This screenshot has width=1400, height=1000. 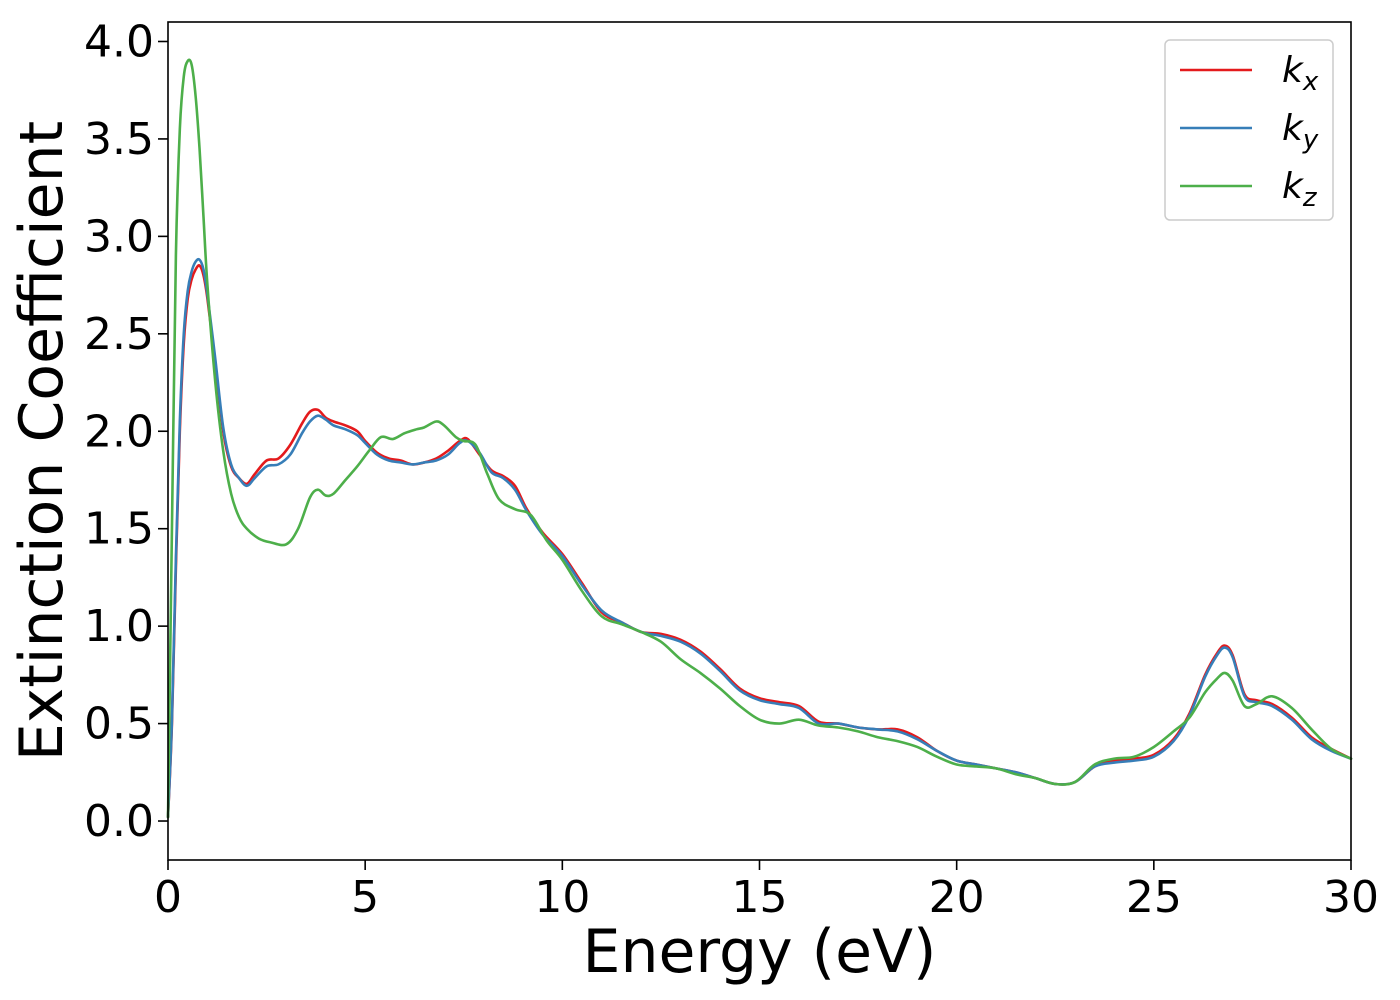 What do you see at coordinates (760, 952) in the screenshot?
I see `x-axis-label: Energy (eV)` at bounding box center [760, 952].